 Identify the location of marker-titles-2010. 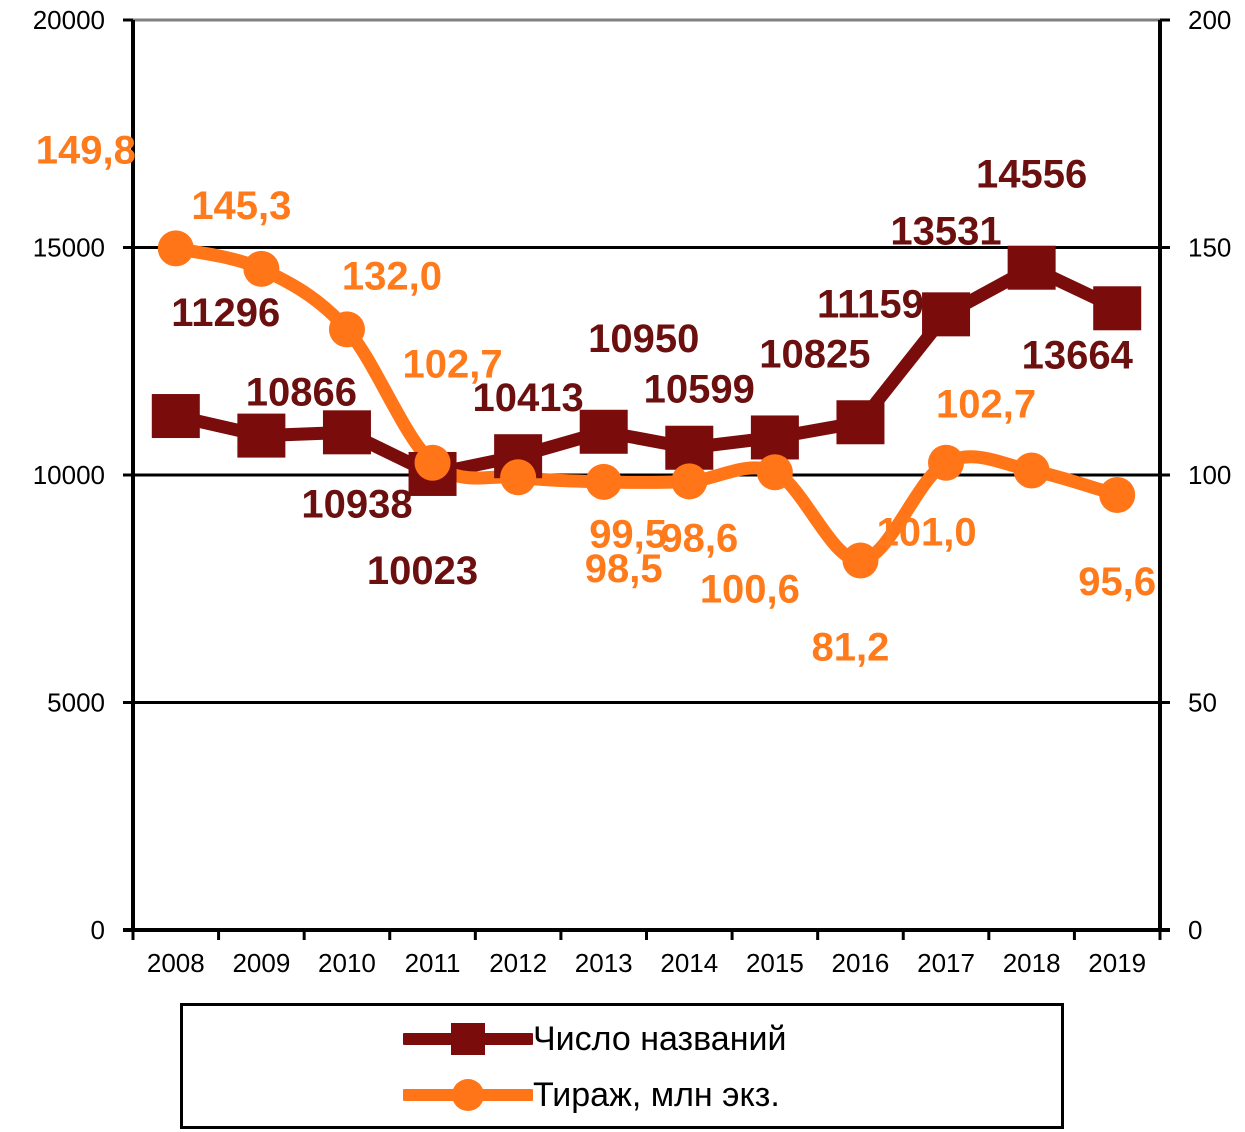
(346, 432).